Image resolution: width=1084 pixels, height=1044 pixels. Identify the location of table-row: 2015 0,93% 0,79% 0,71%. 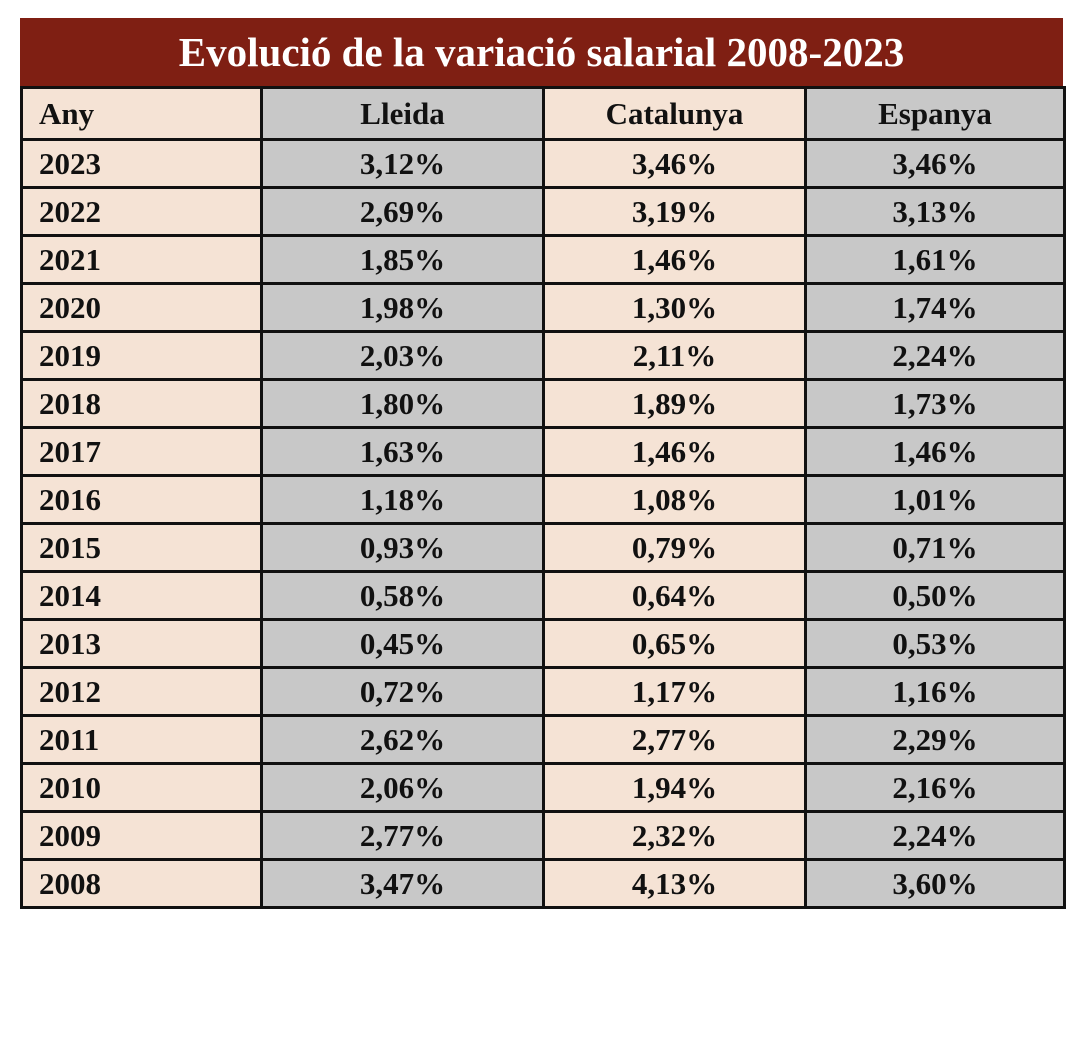
(543, 547).